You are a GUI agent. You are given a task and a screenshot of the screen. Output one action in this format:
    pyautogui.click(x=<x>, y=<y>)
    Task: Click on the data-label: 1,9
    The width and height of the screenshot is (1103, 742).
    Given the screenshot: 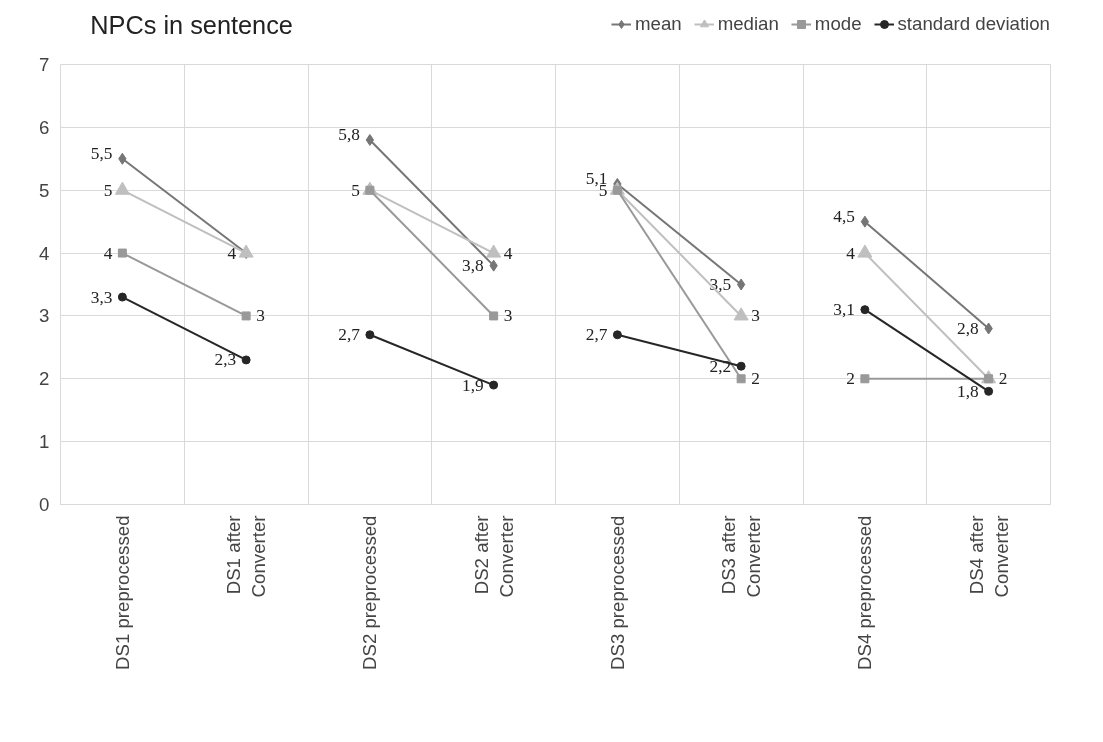 What is the action you would take?
    pyautogui.click(x=472, y=385)
    